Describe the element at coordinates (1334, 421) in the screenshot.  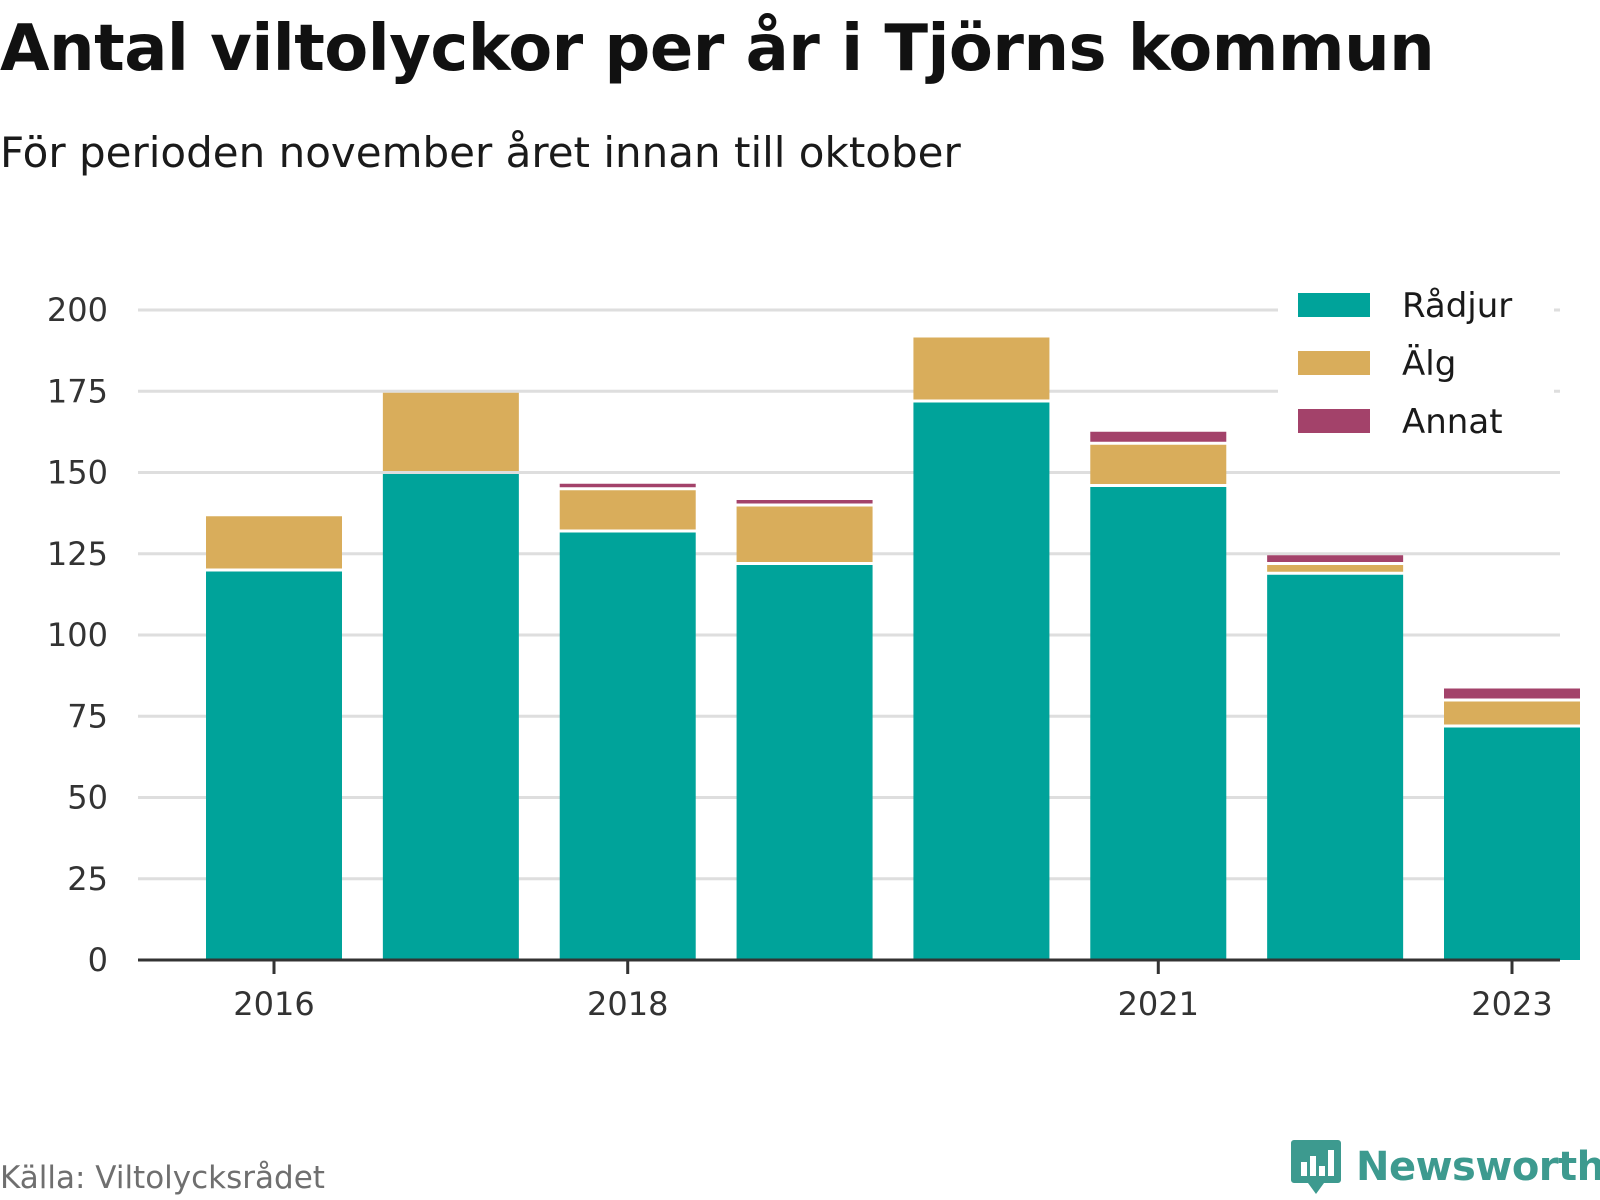
I see `legend-swatch-annat` at that location.